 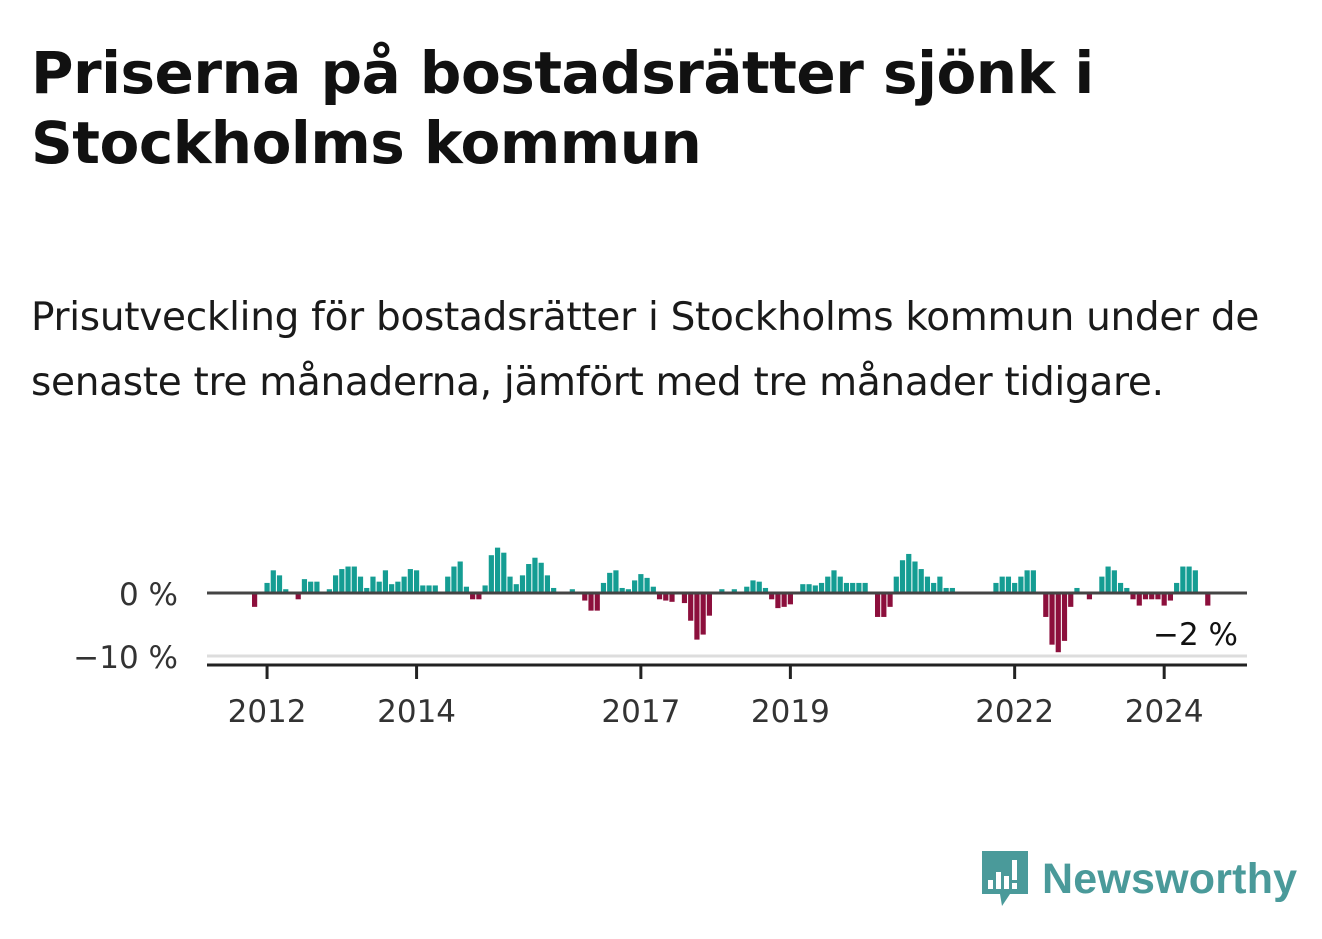 I want to click on y-tick-label: −10 %, so click(x=125, y=658).